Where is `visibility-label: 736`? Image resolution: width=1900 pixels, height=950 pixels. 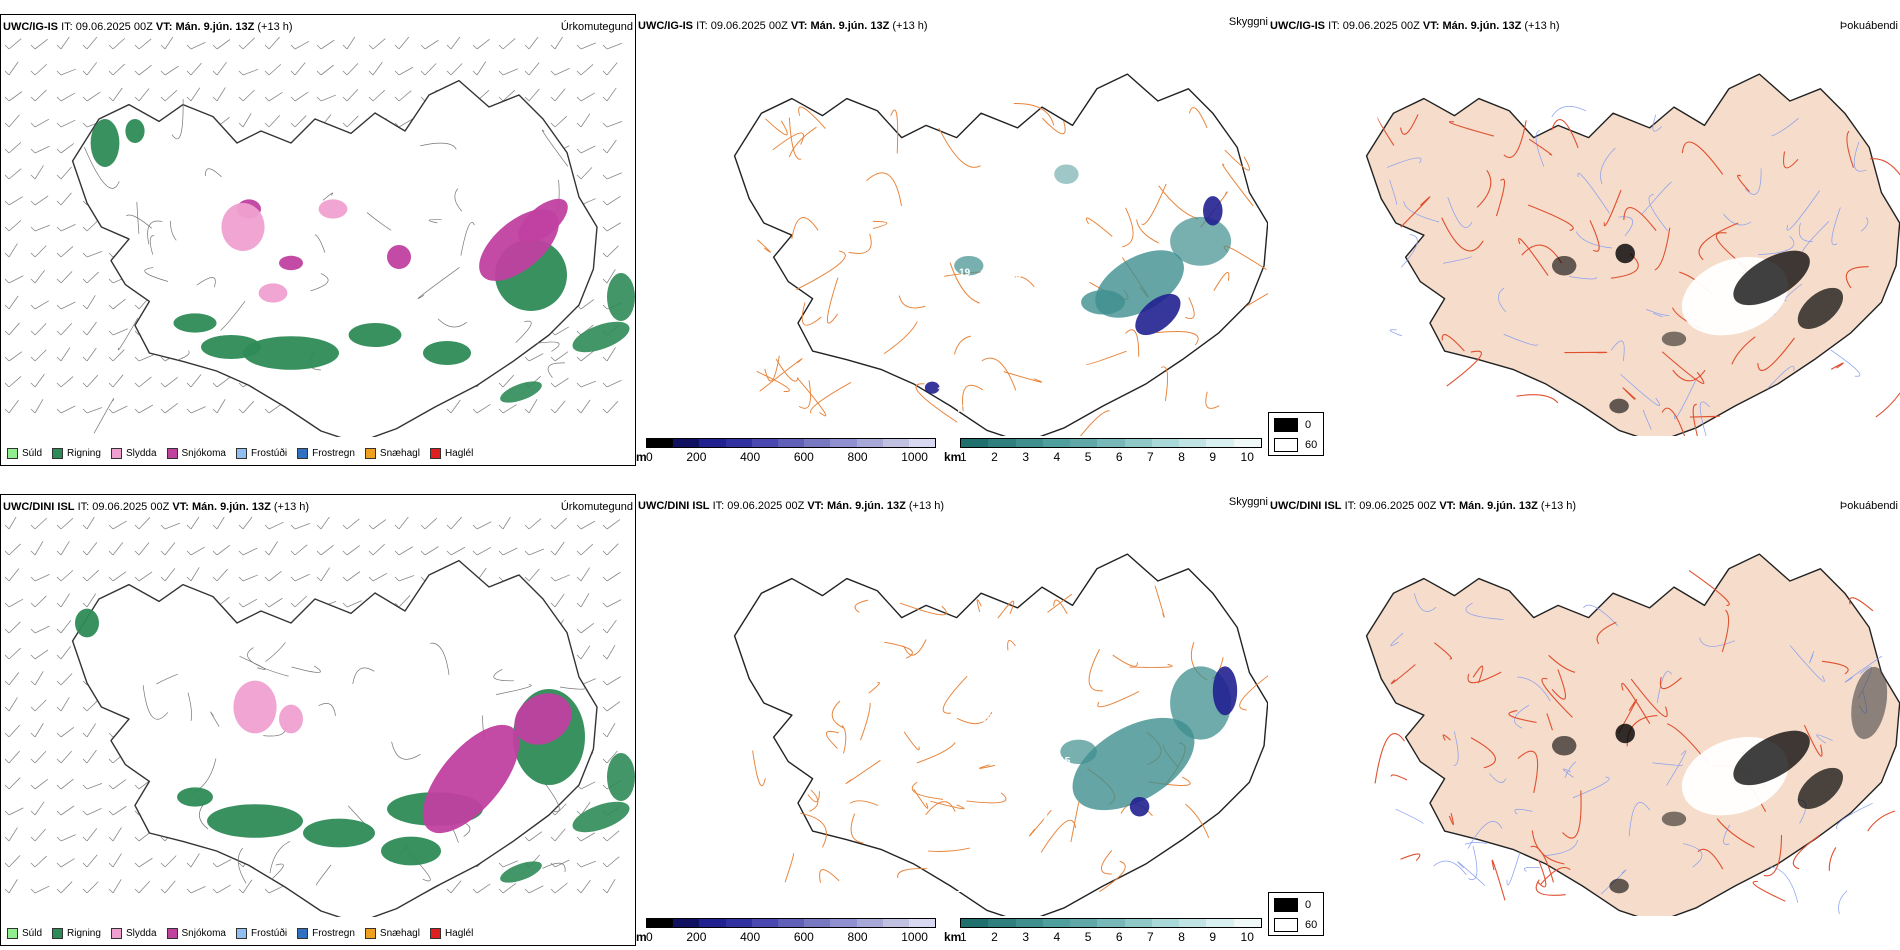
visibility-label: 736 is located at coordinates (1050, 818).